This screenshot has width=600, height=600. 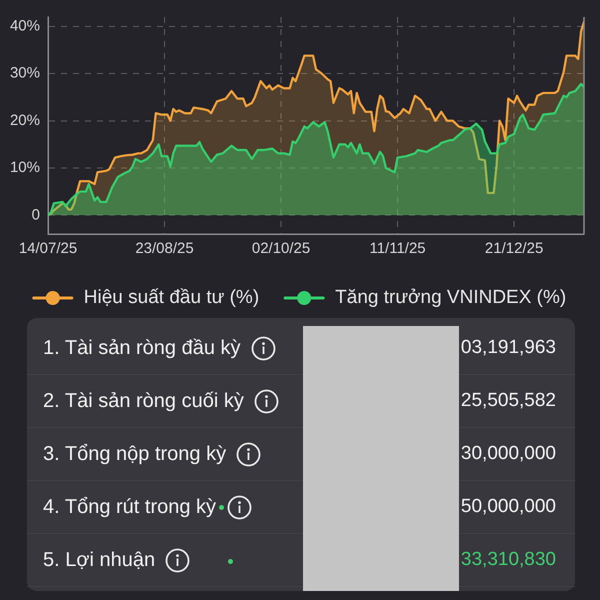 What do you see at coordinates (397, 249) in the screenshot?
I see `x-tick-label: 11/11/25` at bounding box center [397, 249].